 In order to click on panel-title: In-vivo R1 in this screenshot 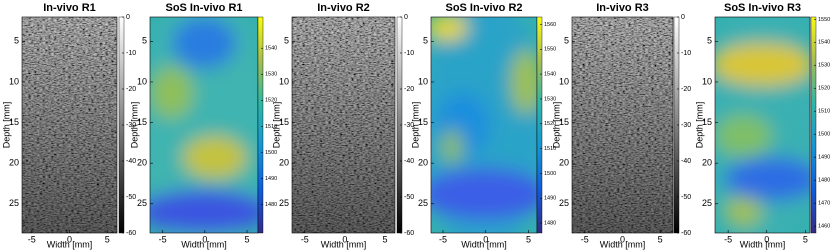, I will do `click(69, 8)`.